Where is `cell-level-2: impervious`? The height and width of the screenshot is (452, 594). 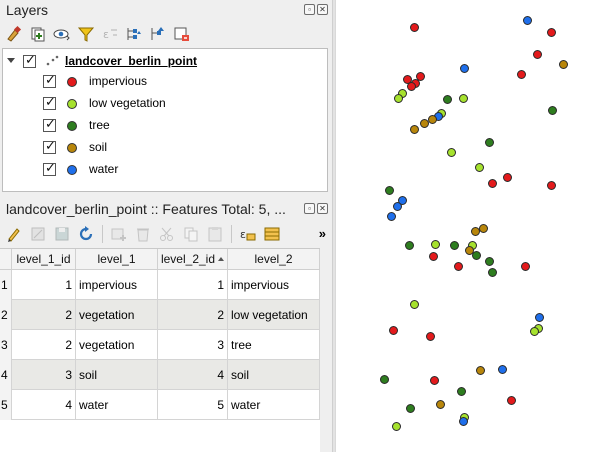 cell-level-2: impervious is located at coordinates (274, 285).